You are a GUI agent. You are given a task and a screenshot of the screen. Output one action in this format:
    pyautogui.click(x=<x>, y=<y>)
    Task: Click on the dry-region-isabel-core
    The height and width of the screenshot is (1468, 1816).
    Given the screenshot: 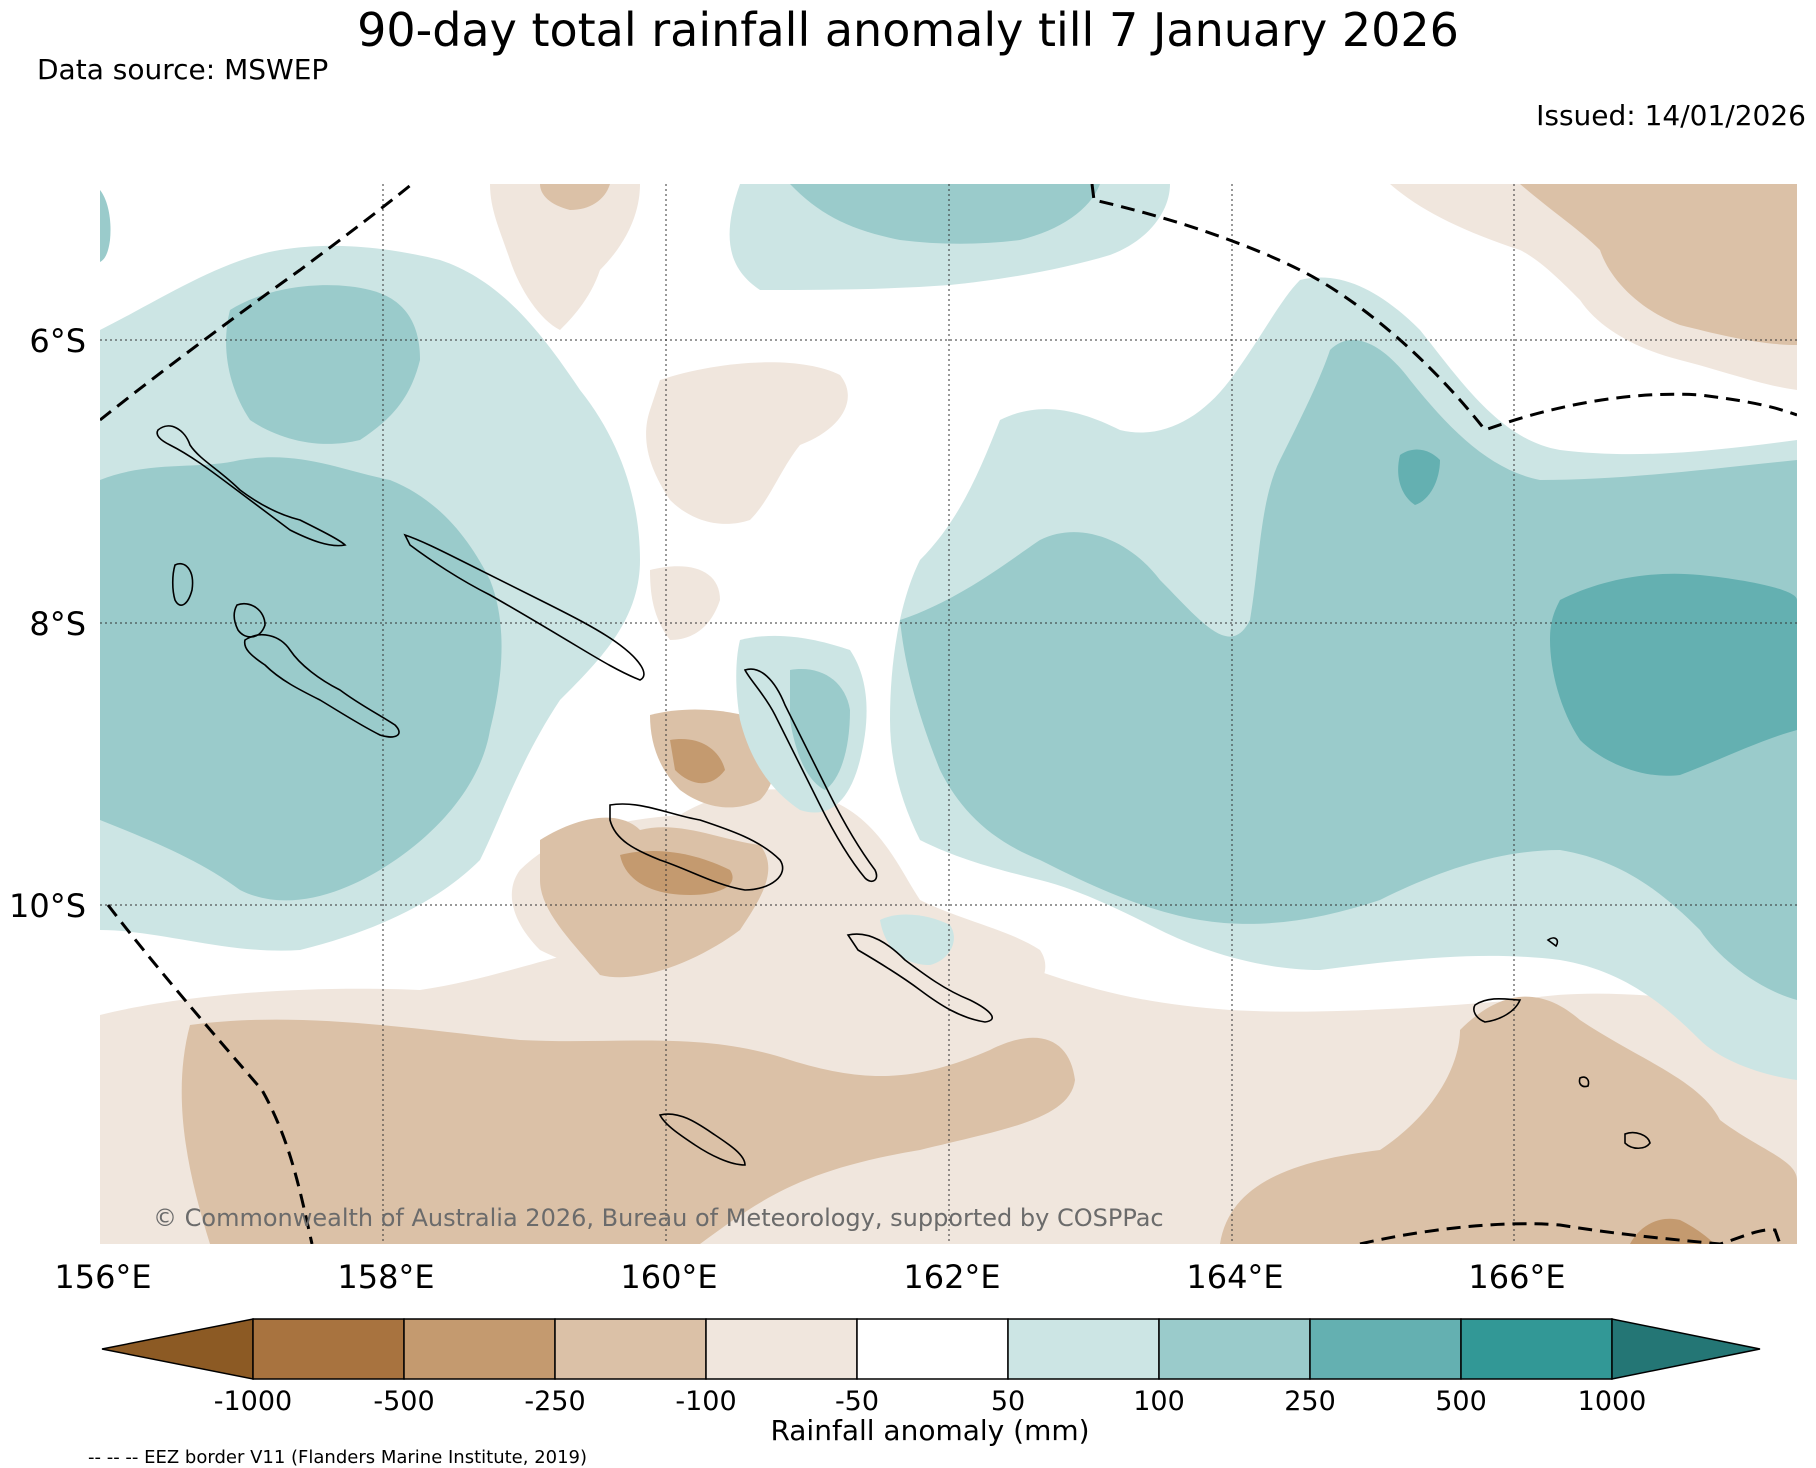 What is the action you would take?
    pyautogui.click(x=697, y=761)
    